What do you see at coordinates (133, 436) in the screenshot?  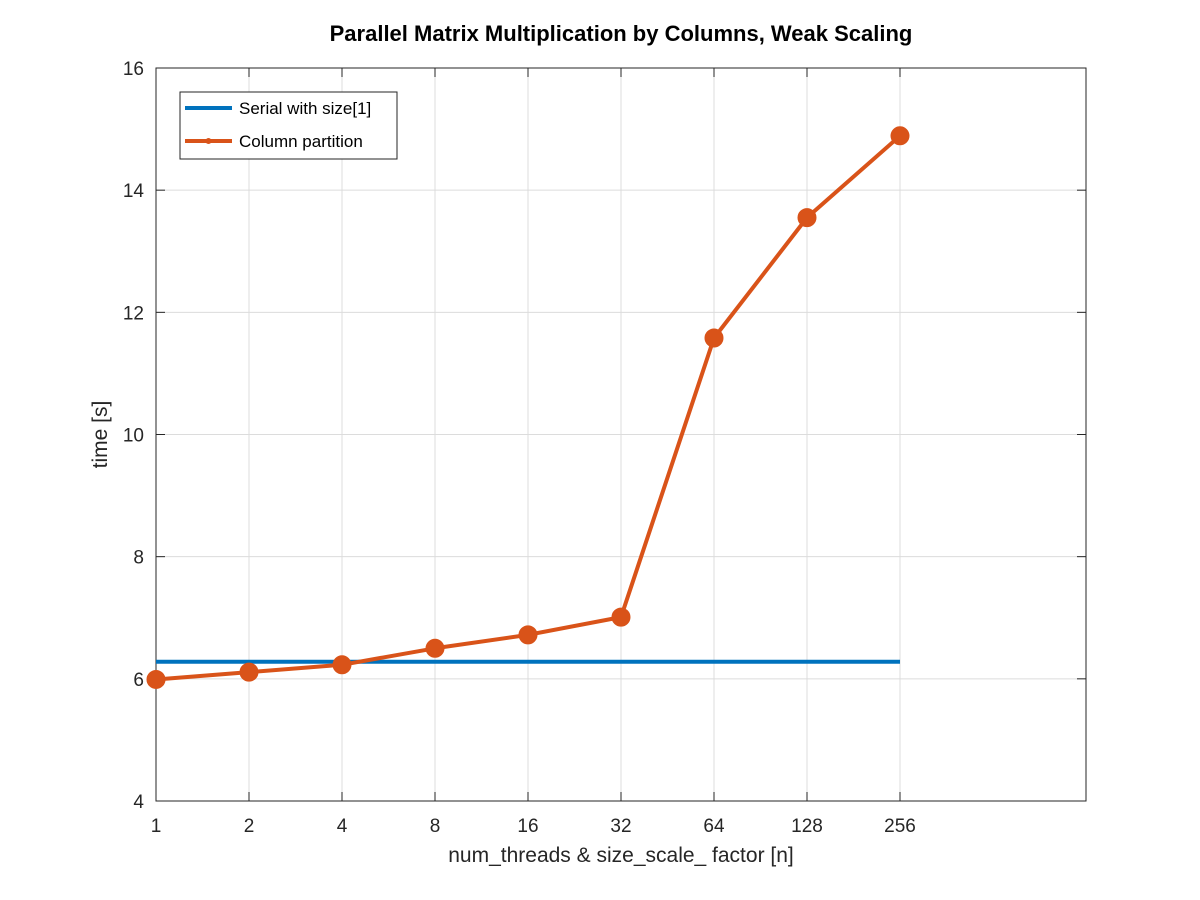 I see `y-tick-label: 10` at bounding box center [133, 436].